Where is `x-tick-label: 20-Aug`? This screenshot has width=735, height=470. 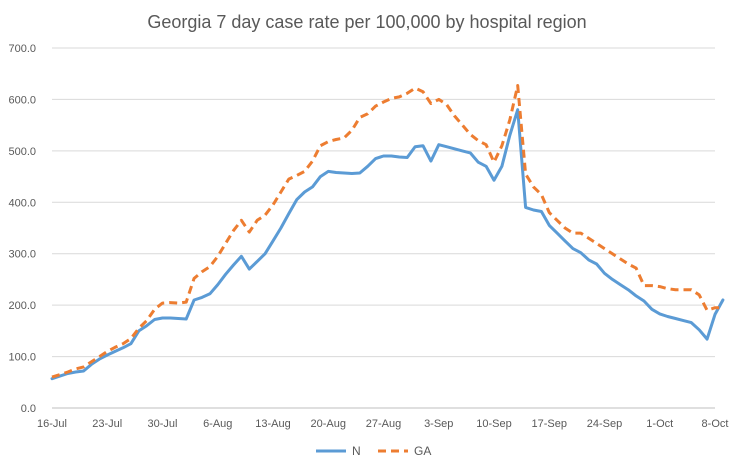
x-tick-label: 20-Aug is located at coordinates (328, 424).